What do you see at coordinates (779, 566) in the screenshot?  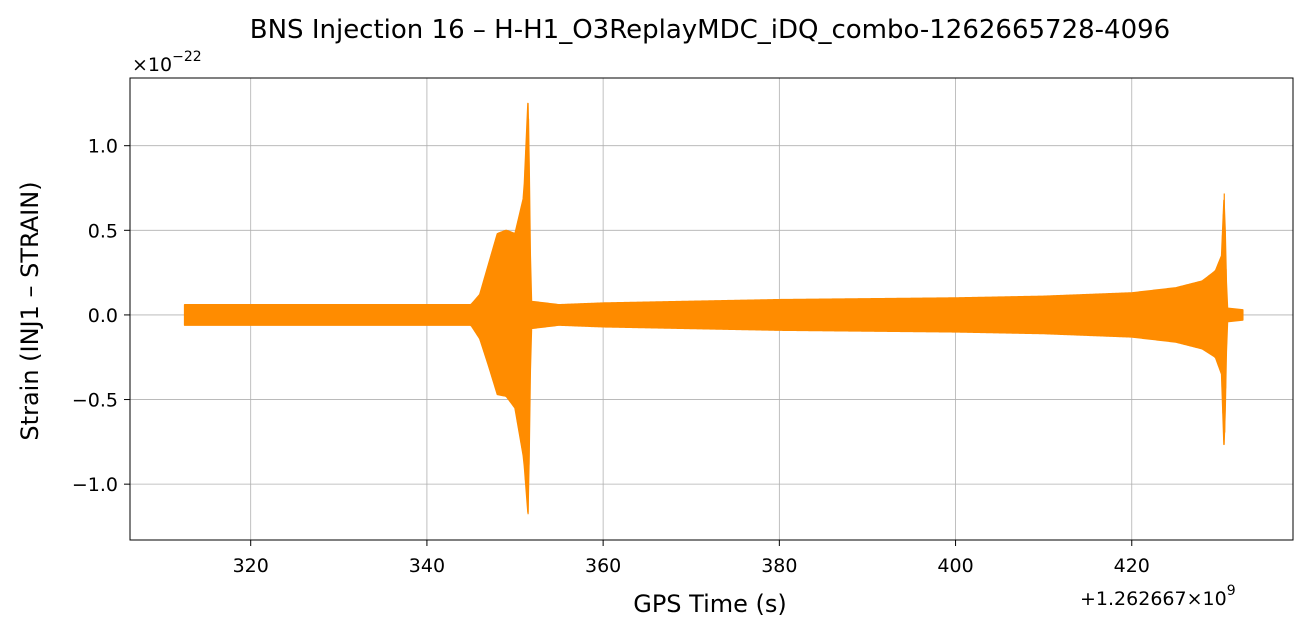 I see `x-tick-label: 380` at bounding box center [779, 566].